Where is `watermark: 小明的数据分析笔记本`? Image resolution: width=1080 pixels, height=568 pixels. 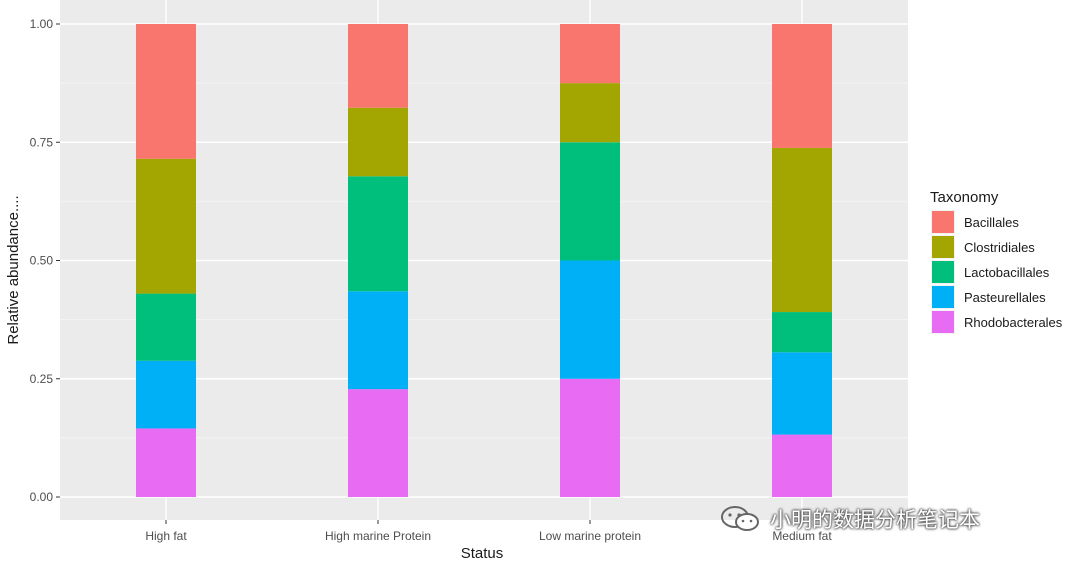 watermark: 小明的数据分析笔记本 is located at coordinates (850, 519).